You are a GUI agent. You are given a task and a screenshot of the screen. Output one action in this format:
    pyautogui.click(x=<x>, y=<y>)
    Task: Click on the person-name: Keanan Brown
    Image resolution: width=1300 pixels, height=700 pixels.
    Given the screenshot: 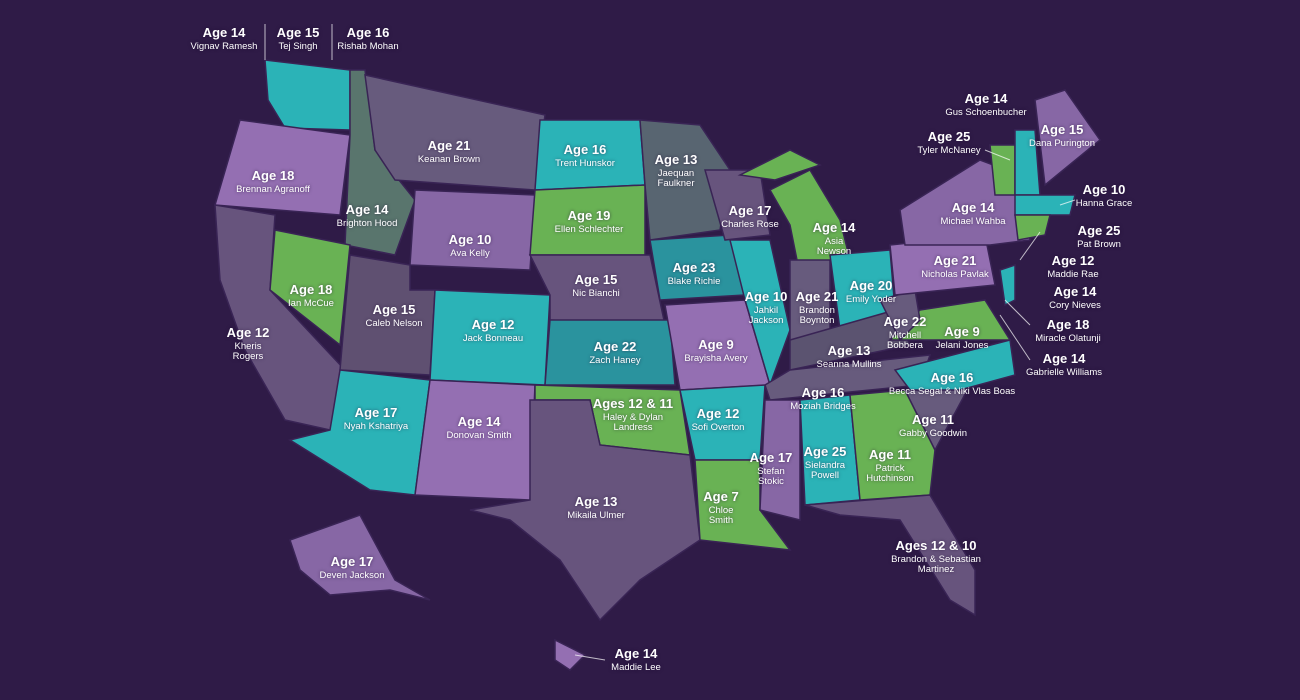 What is the action you would take?
    pyautogui.click(x=449, y=159)
    